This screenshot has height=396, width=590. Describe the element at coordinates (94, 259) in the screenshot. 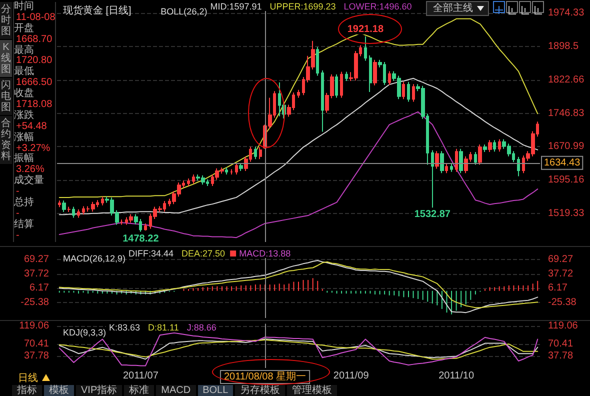

I see `legend-title: MACD(26,12,9)` at that location.